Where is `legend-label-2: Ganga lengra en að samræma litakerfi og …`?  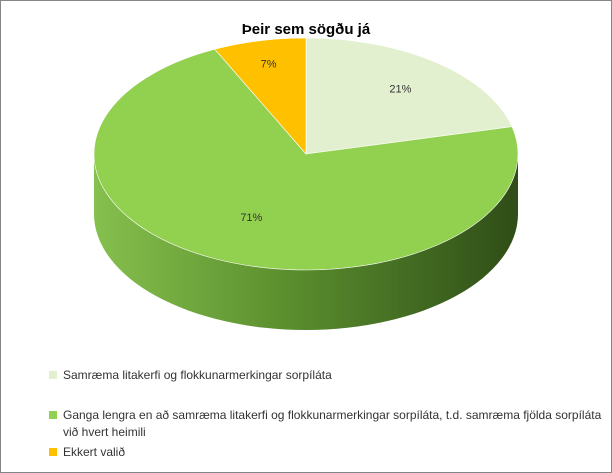
legend-label-2: Ganga lengra en að samræma litakerfi og … is located at coordinates (332, 423).